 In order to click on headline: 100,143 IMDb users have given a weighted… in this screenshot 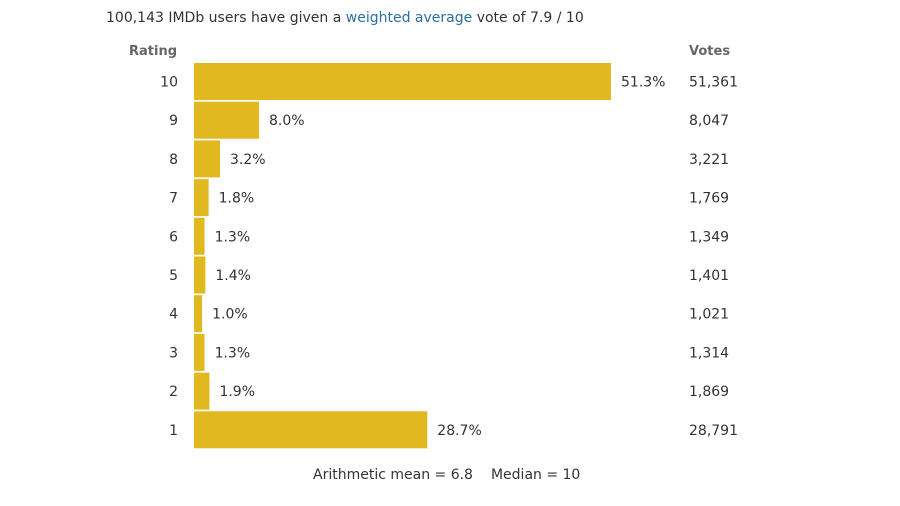, I will do `click(345, 18)`.